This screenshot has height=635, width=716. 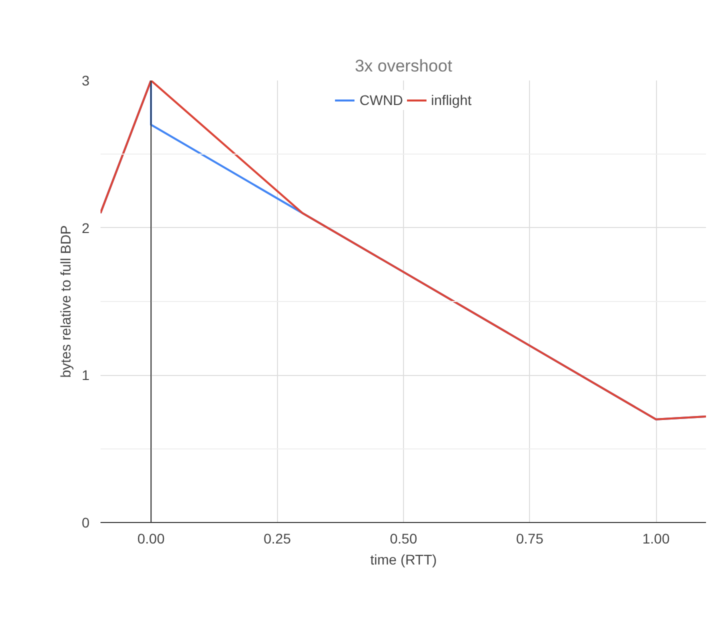 I want to click on y-tick-label: 0, so click(x=86, y=522).